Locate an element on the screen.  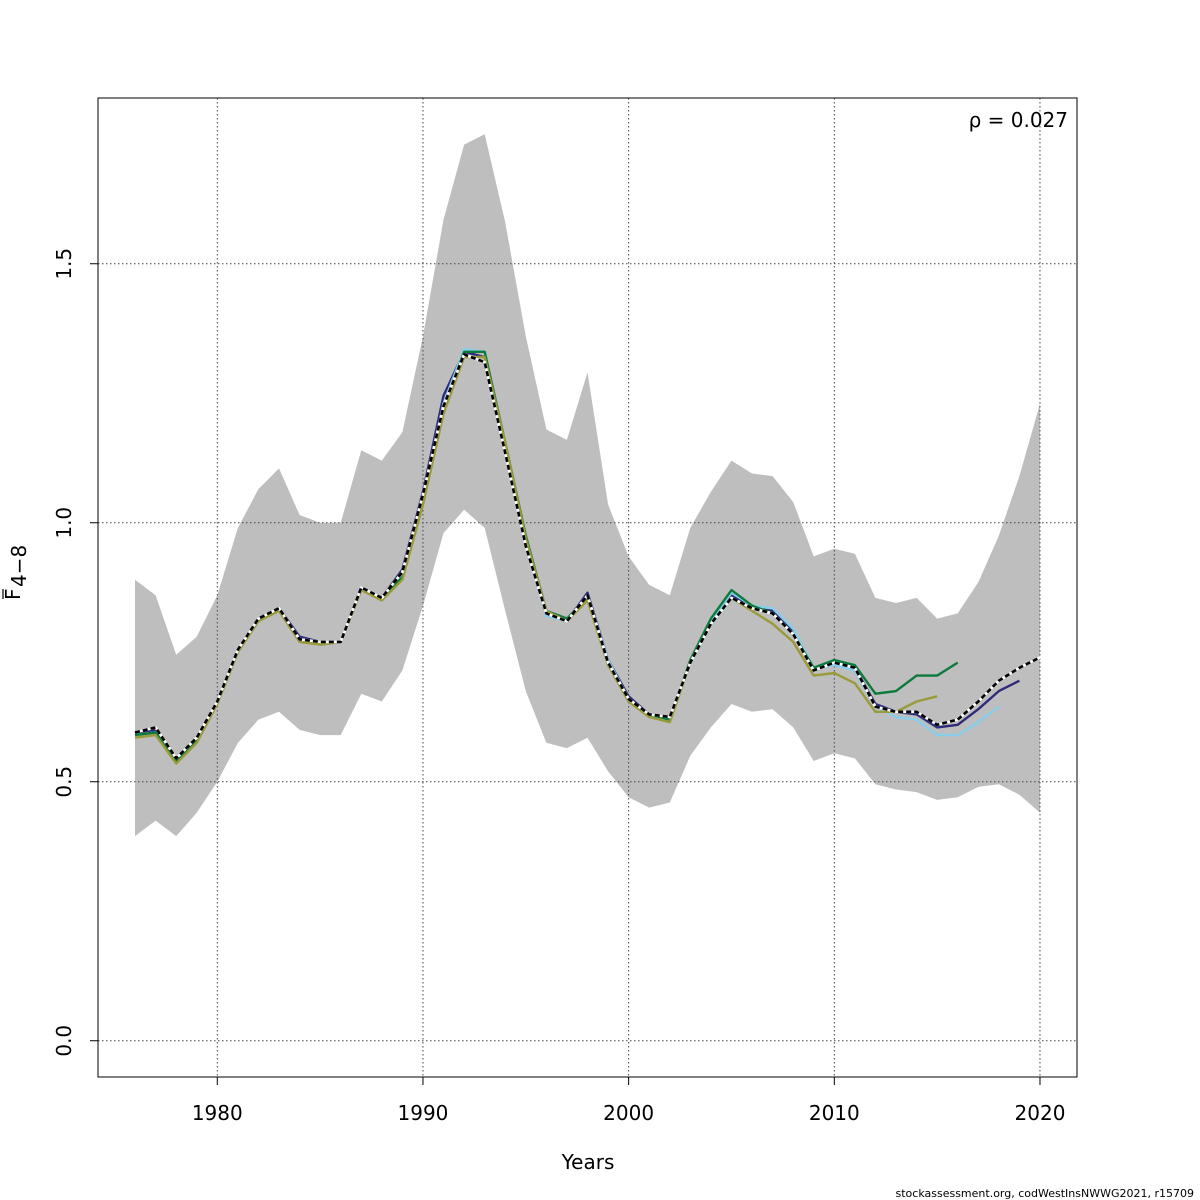
x-tick-label: 1980 is located at coordinates (217, 1113).